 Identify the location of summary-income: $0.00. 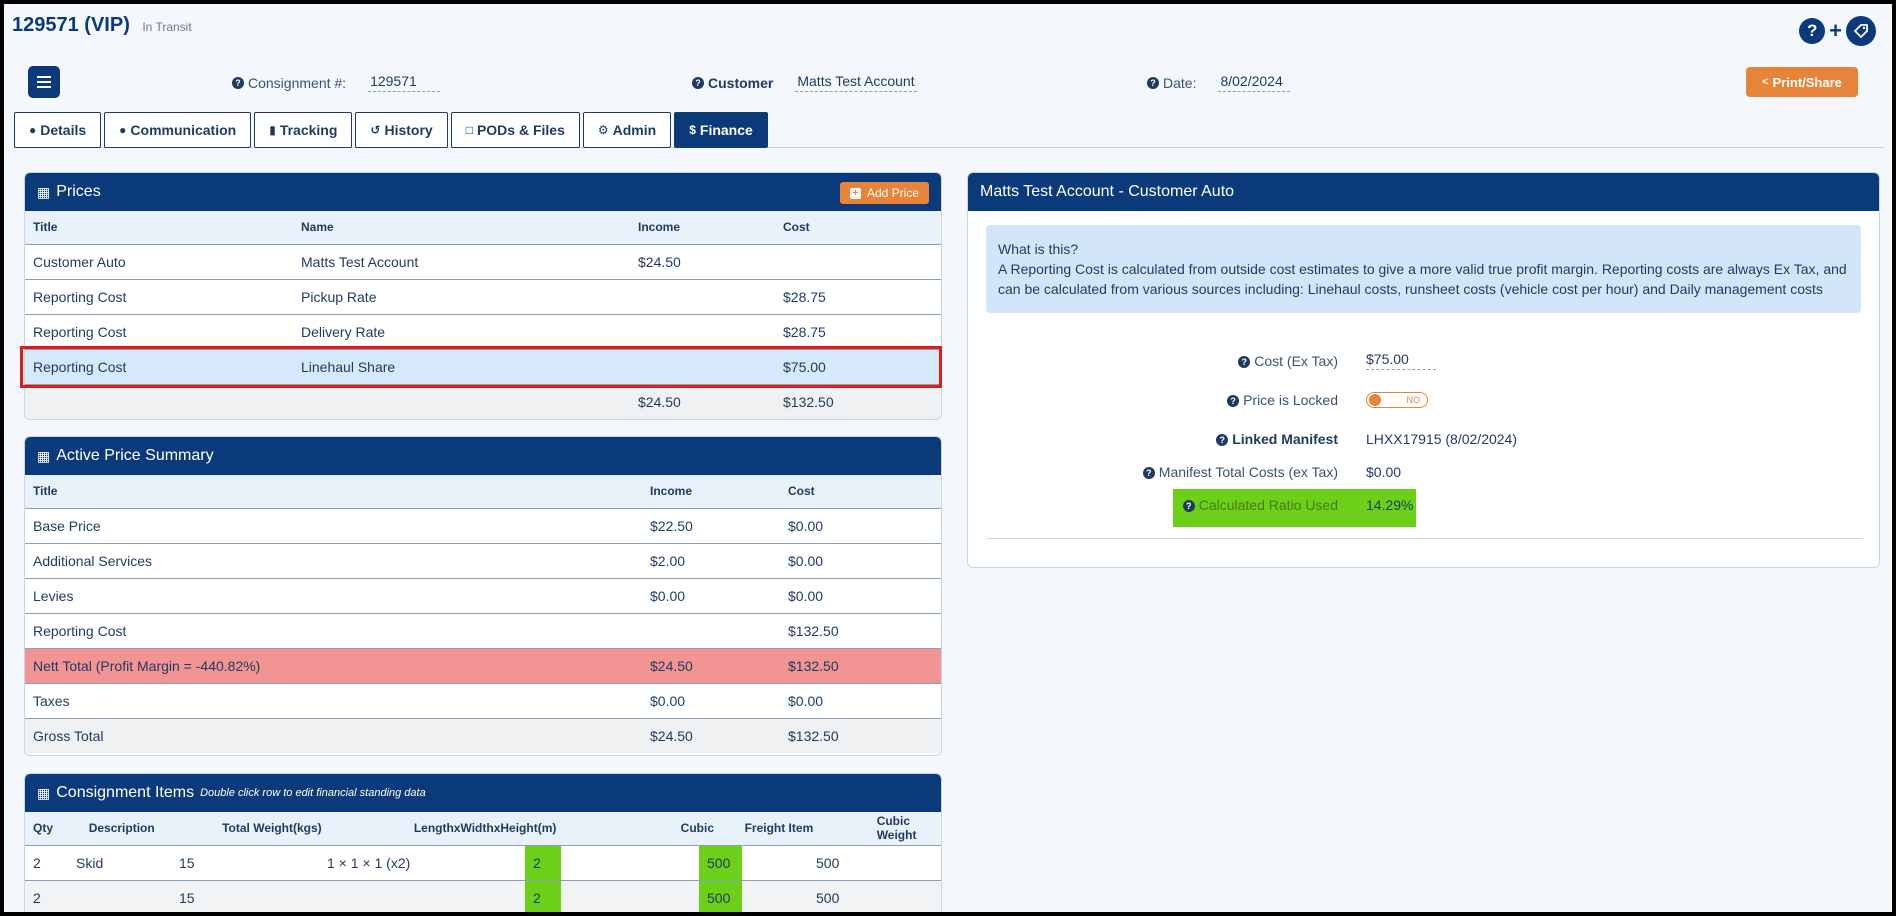
(711, 701).